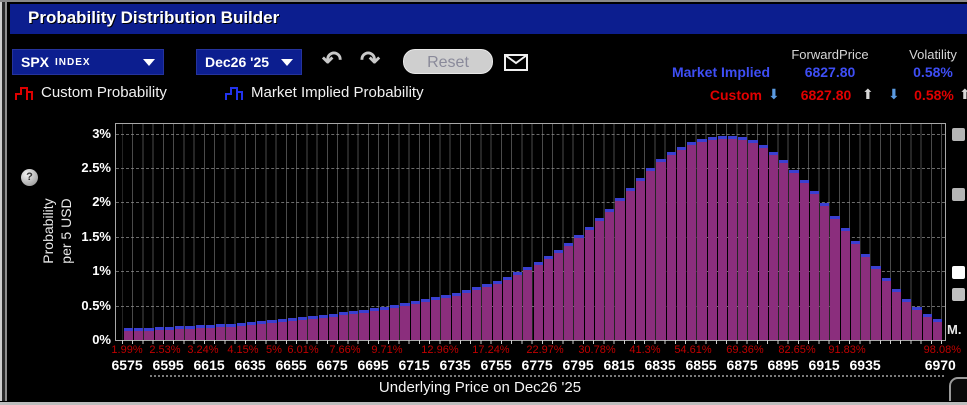  What do you see at coordinates (448, 61) in the screenshot?
I see `reset-button: Reset` at bounding box center [448, 61].